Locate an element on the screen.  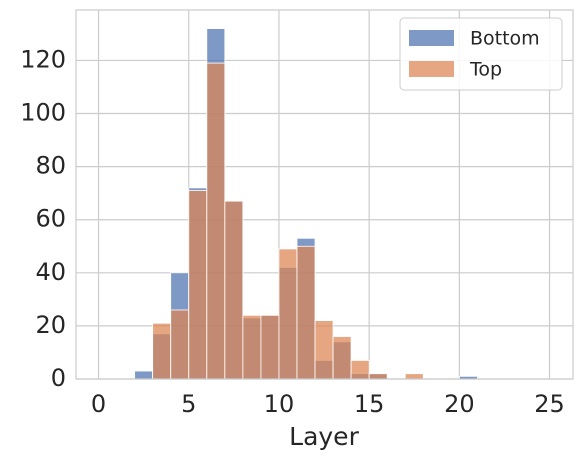
y-tick-label: 80 is located at coordinates (50, 166).